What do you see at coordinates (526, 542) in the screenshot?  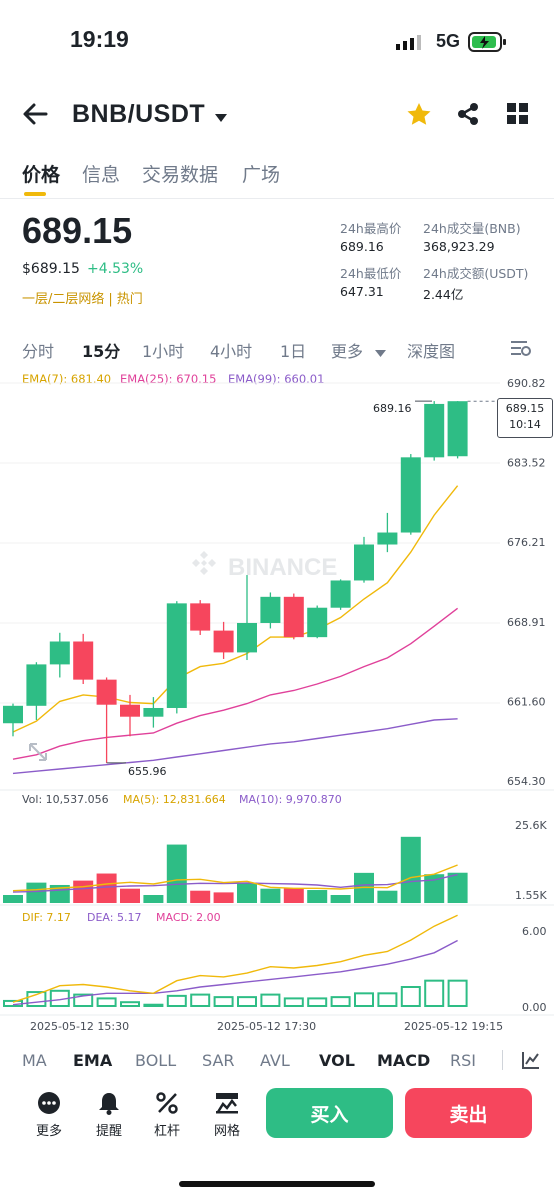 I see `price-axis-label: 676.21` at bounding box center [526, 542].